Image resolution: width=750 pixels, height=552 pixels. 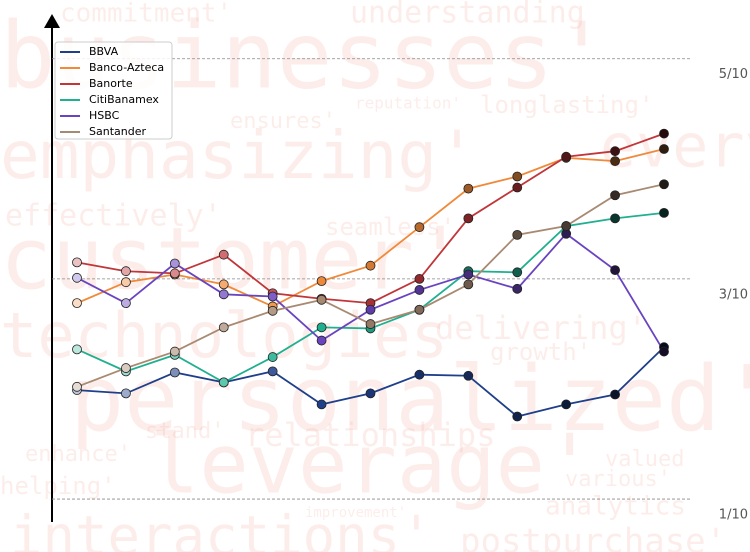 I want to click on y-tick-label: 5/10, so click(x=733, y=74).